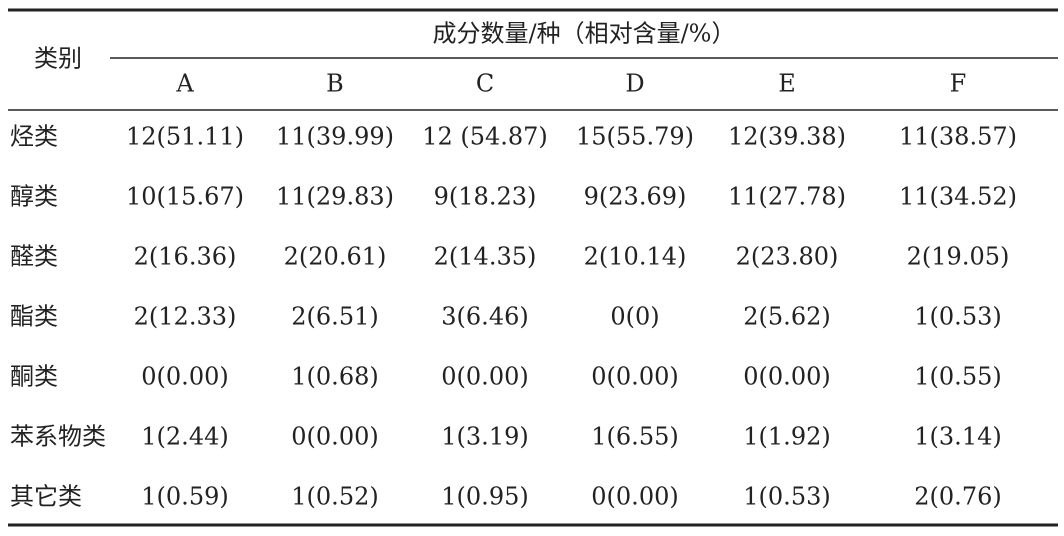 The image size is (1064, 536). I want to click on cell: 1(3.14), so click(957, 437).